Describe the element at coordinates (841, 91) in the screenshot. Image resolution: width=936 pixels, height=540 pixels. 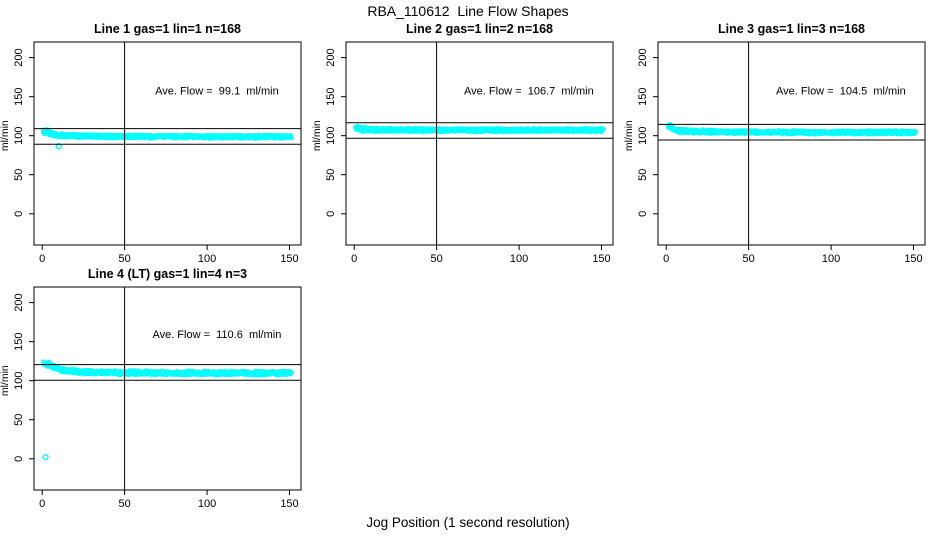
I see `ave-flow-annotation: Ave. Flow = 104.5 ml/min` at that location.